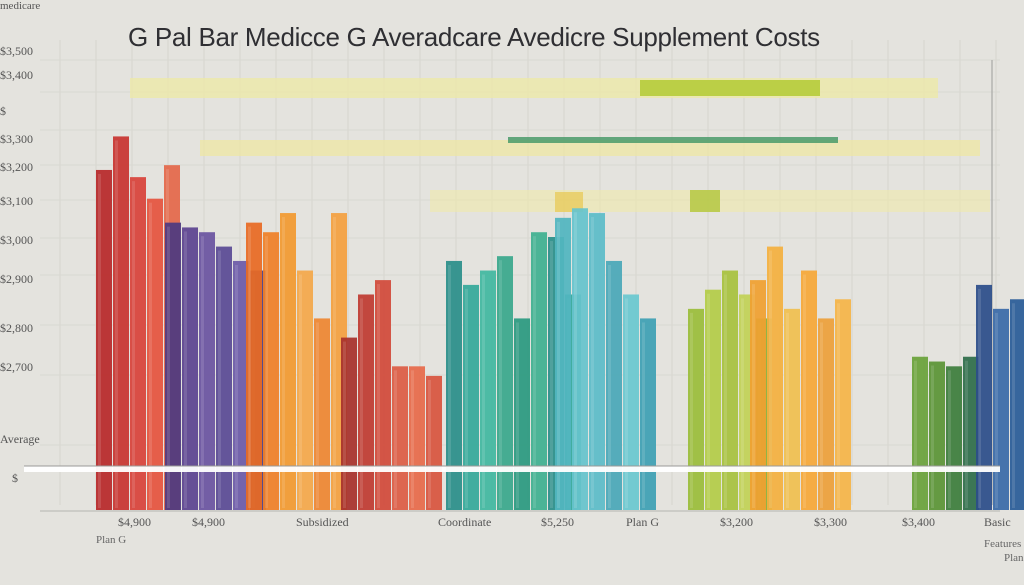 The image size is (1024, 585). I want to click on y-tick-label: $2,700, so click(16, 367).